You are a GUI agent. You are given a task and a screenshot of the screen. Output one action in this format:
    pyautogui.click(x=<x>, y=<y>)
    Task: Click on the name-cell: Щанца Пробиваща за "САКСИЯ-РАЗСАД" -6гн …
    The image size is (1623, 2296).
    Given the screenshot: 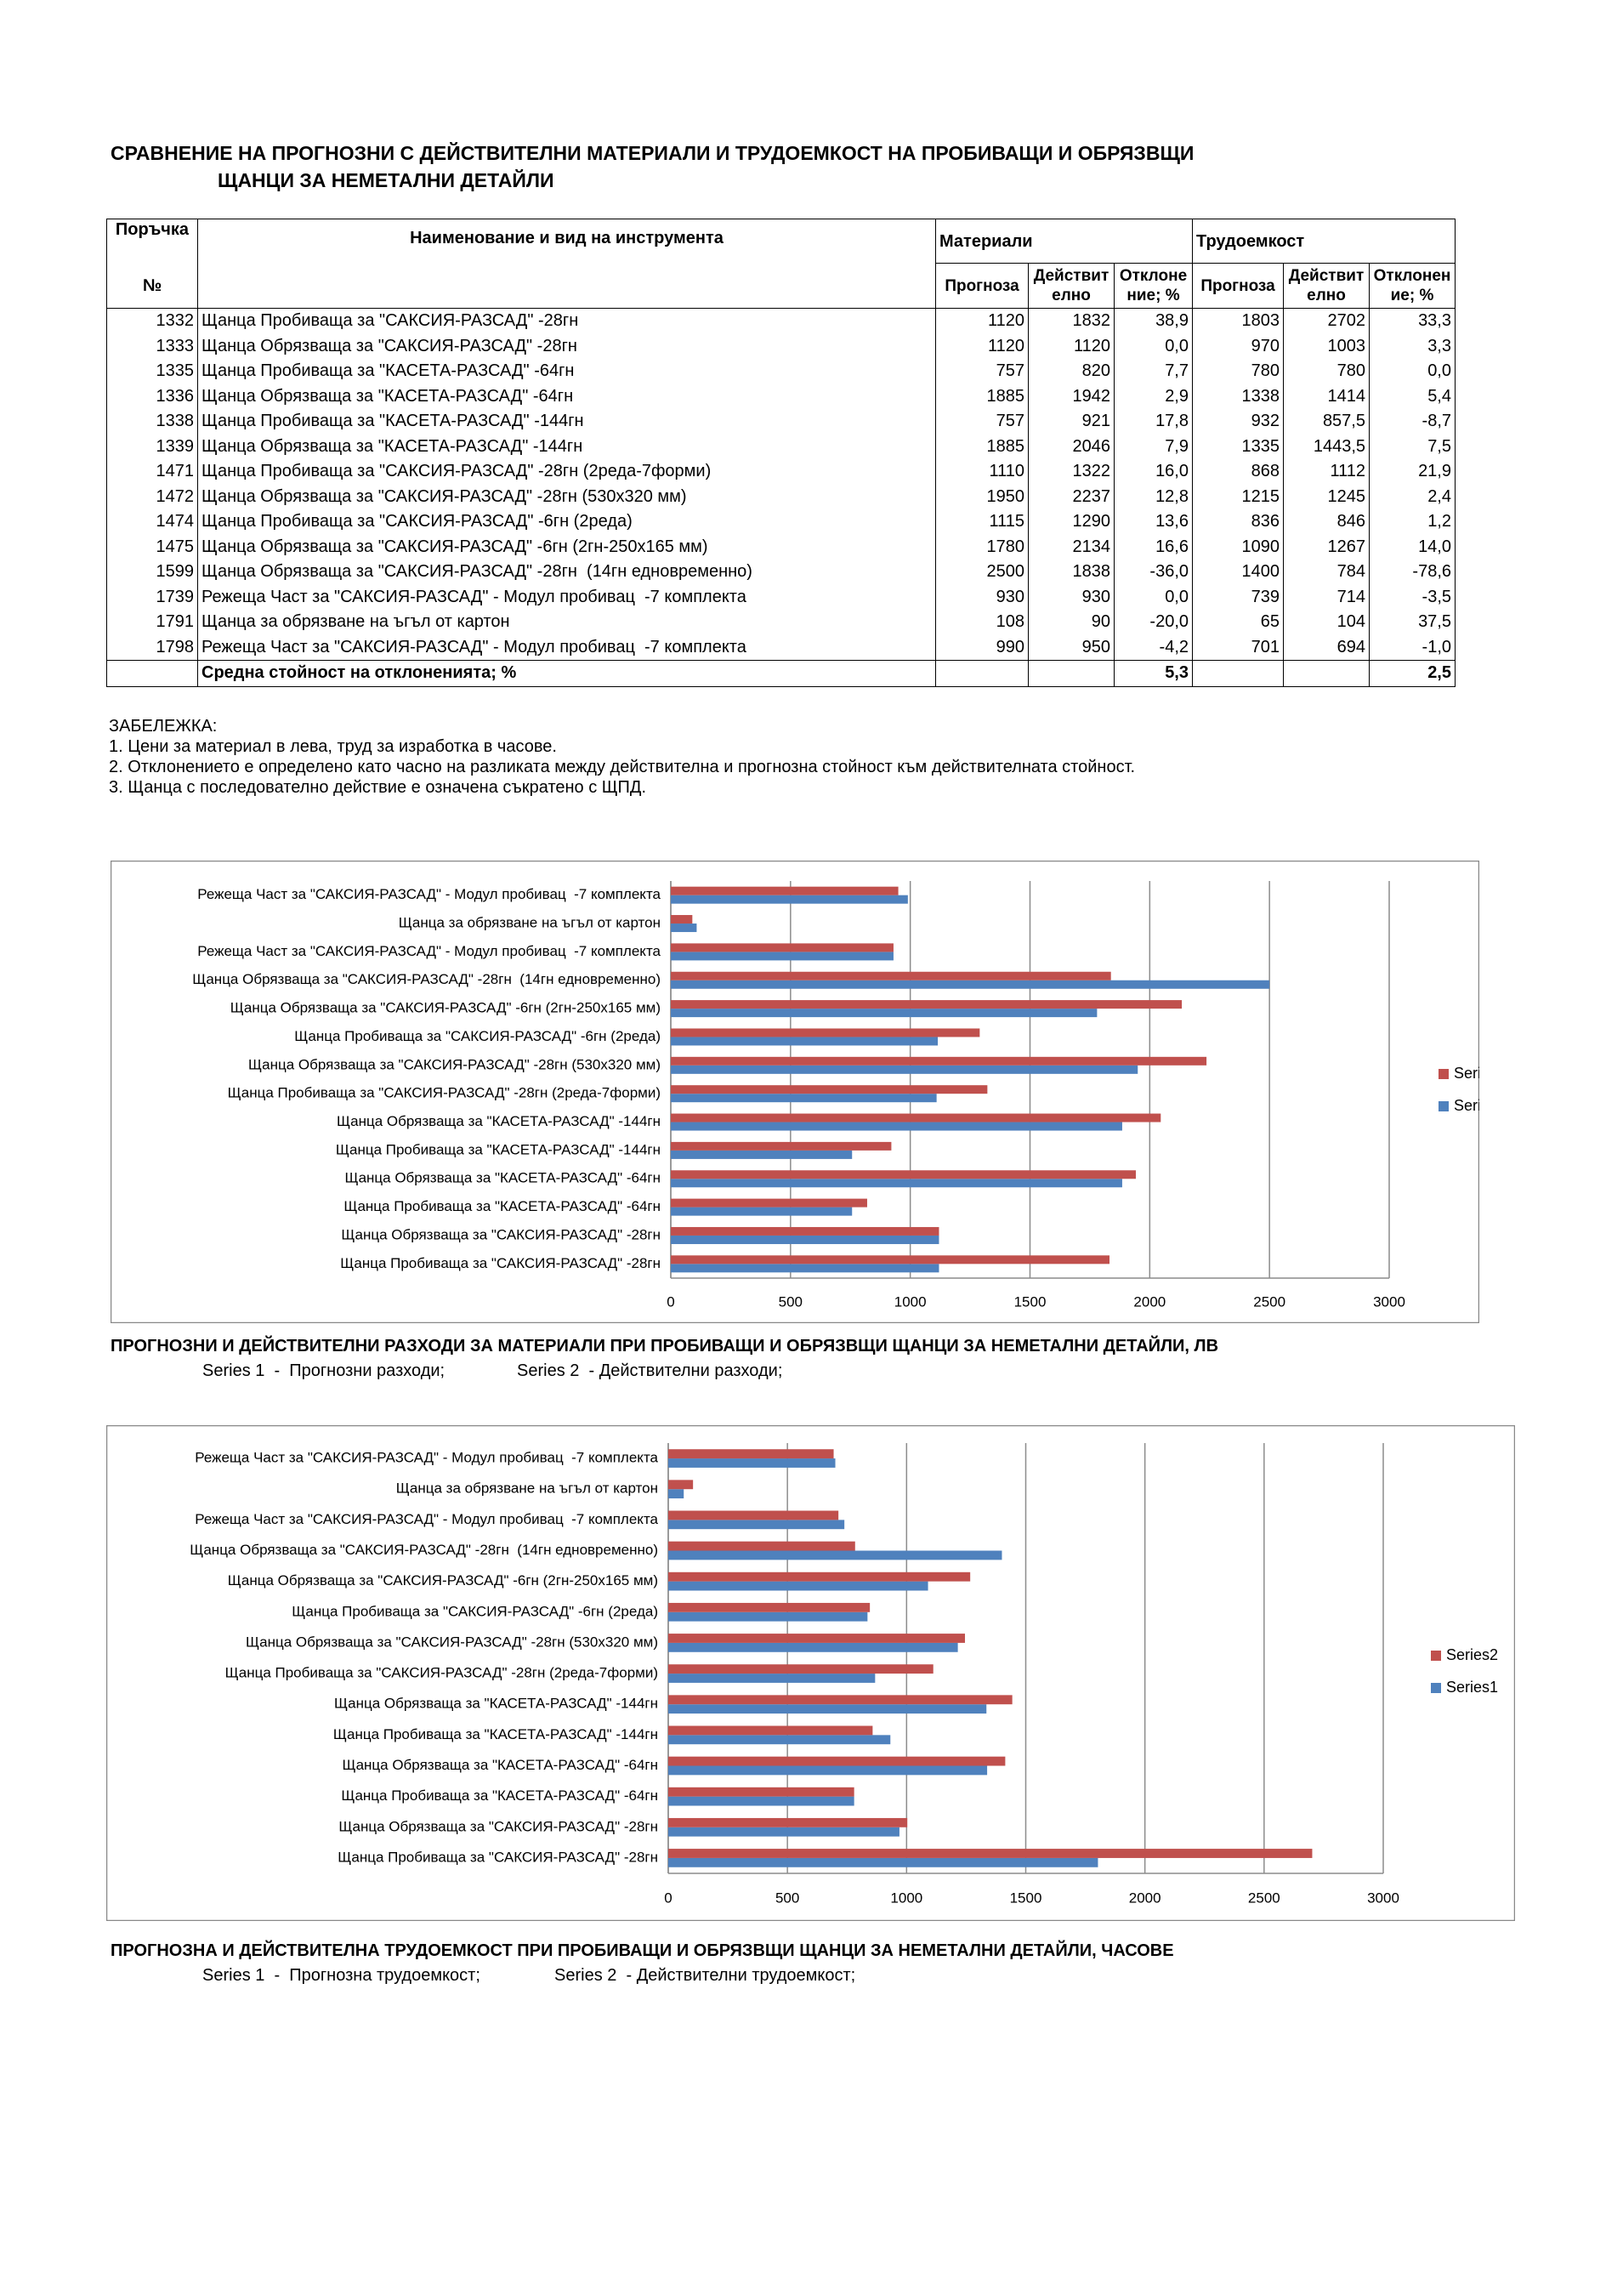 What is the action you would take?
    pyautogui.click(x=566, y=522)
    